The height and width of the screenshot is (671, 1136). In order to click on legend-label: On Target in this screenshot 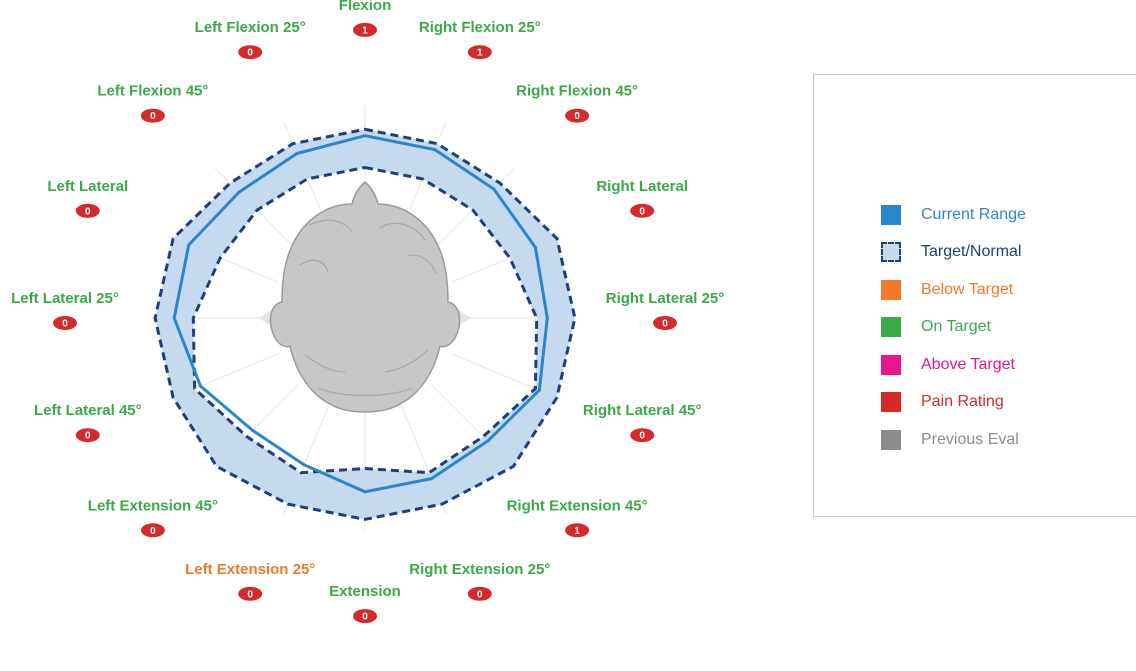, I will do `click(956, 327)`.